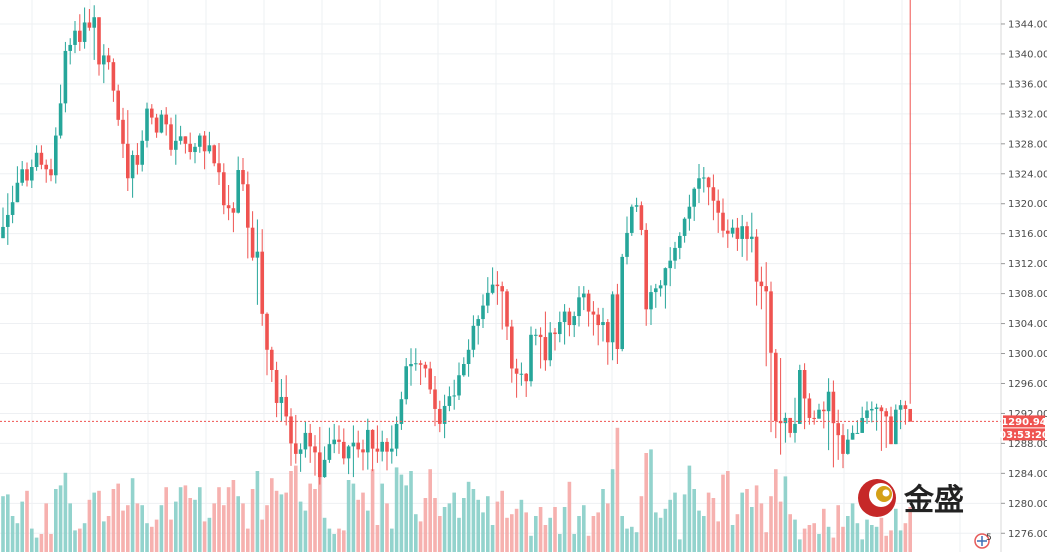 The width and height of the screenshot is (1047, 552). Describe the element at coordinates (1023, 435) in the screenshot. I see `countdown-label: 03:53:20` at that location.